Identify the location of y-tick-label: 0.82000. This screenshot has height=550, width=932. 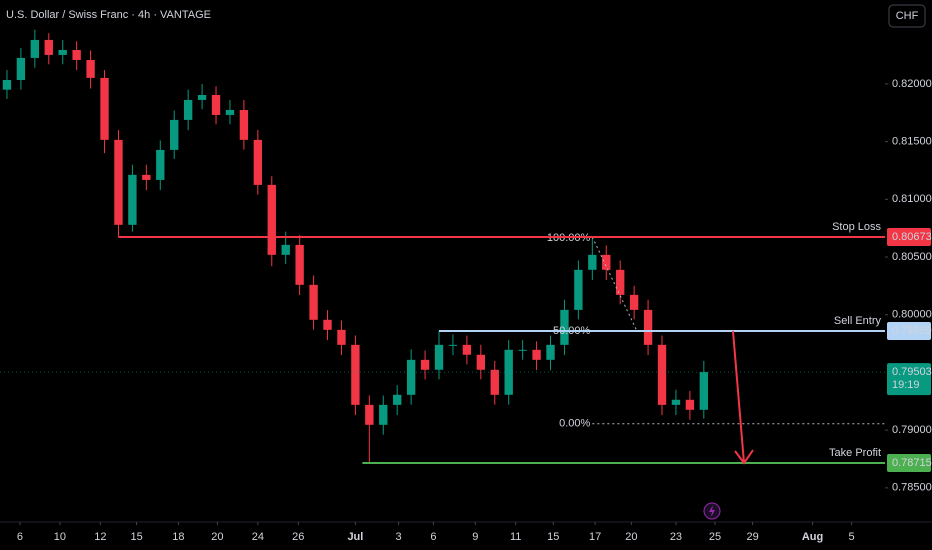
(912, 84).